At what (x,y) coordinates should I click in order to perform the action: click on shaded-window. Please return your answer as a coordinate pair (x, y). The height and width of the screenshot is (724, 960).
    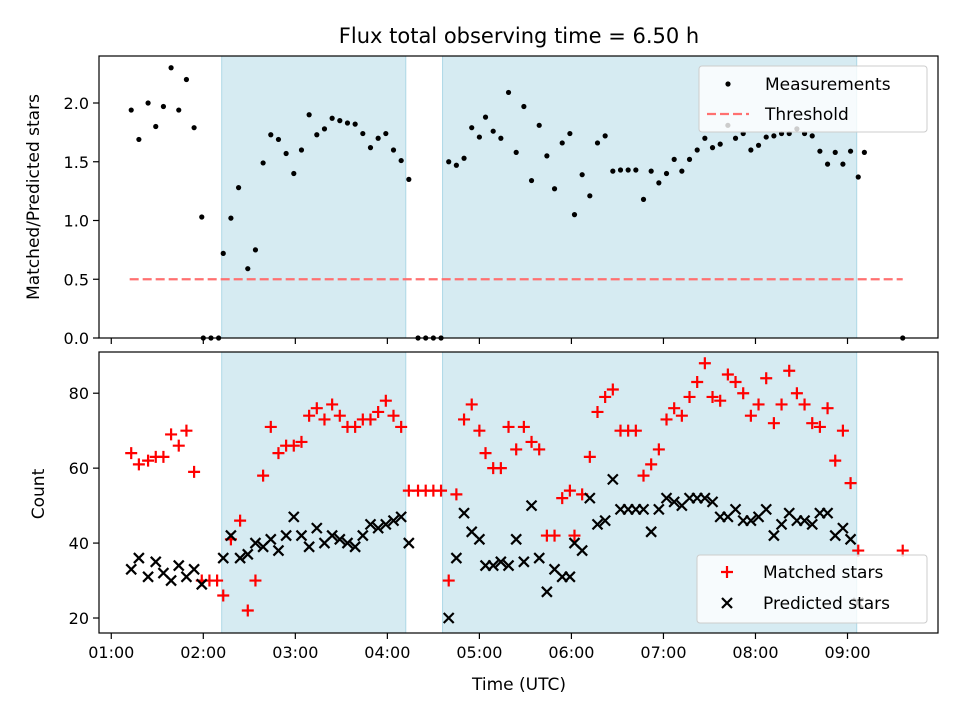
    Looking at the image, I should click on (314, 492).